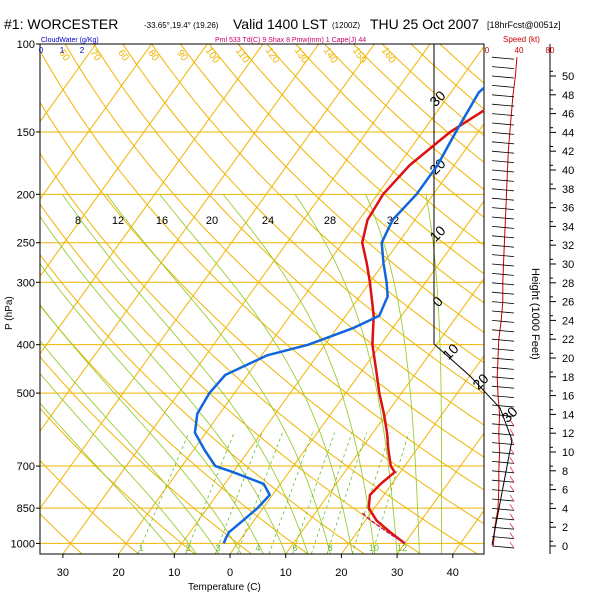 Image resolution: width=600 pixels, height=600 pixels. I want to click on height-tick-label: 46, so click(568, 115).